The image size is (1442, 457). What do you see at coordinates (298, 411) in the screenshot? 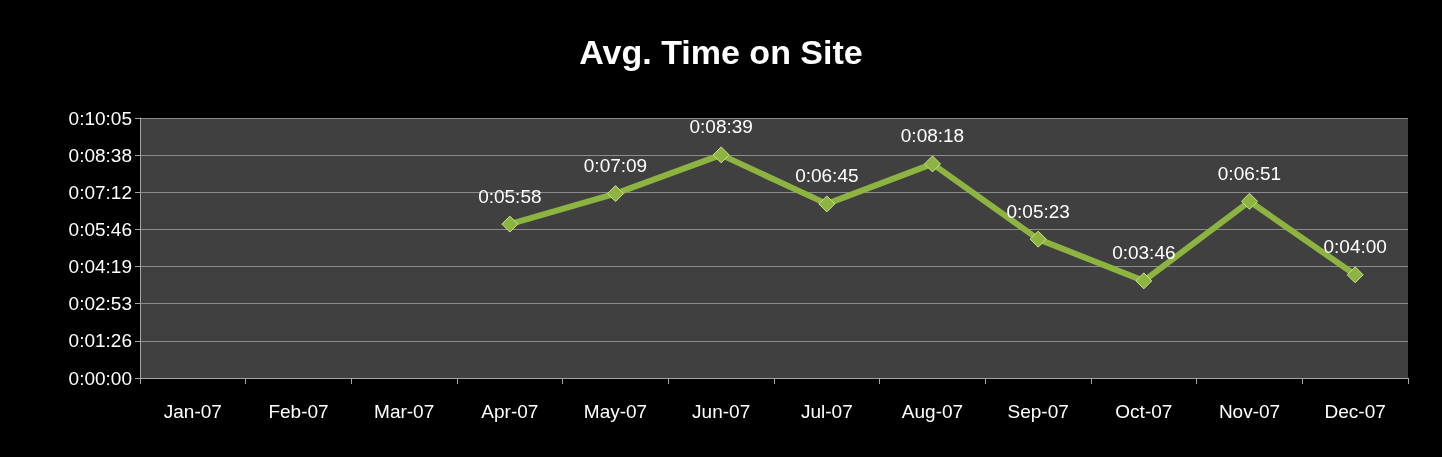
I see `x-tick-label: Feb-07` at bounding box center [298, 411].